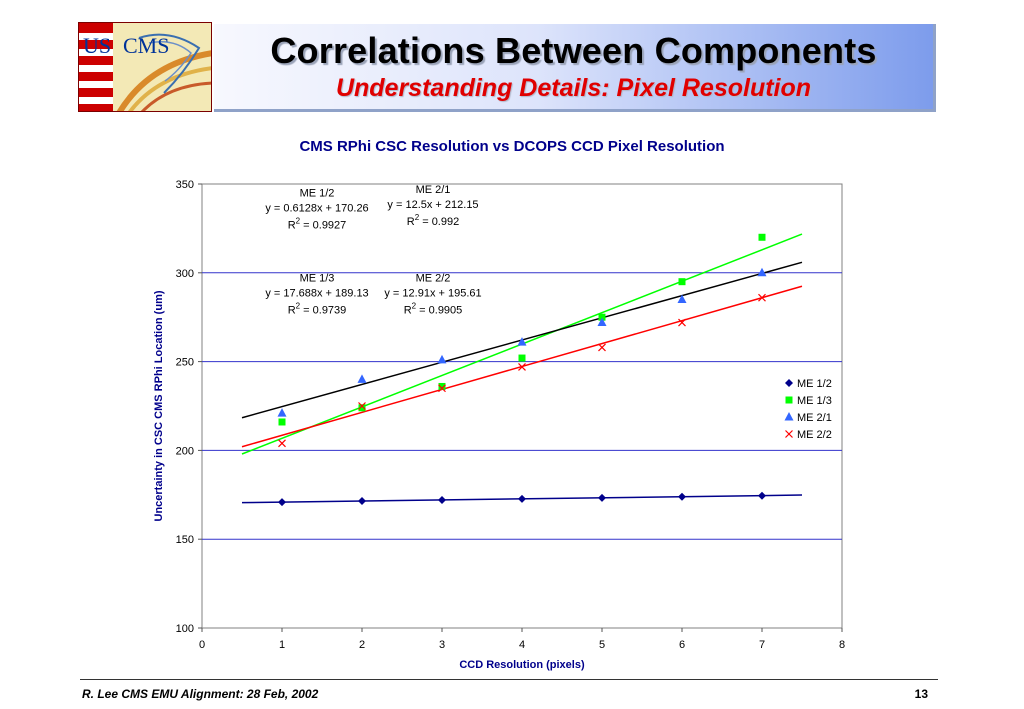 Image resolution: width=1024 pixels, height=709 pixels. Describe the element at coordinates (317, 279) in the screenshot. I see `annotation-name-me13: ME 1/3` at that location.